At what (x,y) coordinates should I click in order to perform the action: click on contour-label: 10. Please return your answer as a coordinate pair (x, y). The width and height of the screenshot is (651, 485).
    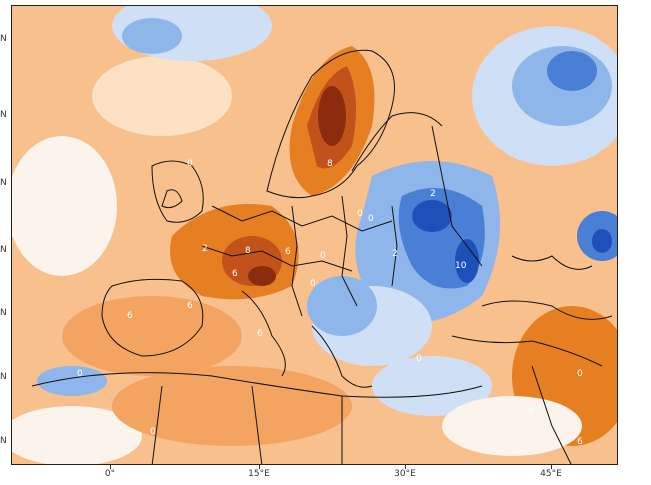
    Looking at the image, I should click on (461, 266).